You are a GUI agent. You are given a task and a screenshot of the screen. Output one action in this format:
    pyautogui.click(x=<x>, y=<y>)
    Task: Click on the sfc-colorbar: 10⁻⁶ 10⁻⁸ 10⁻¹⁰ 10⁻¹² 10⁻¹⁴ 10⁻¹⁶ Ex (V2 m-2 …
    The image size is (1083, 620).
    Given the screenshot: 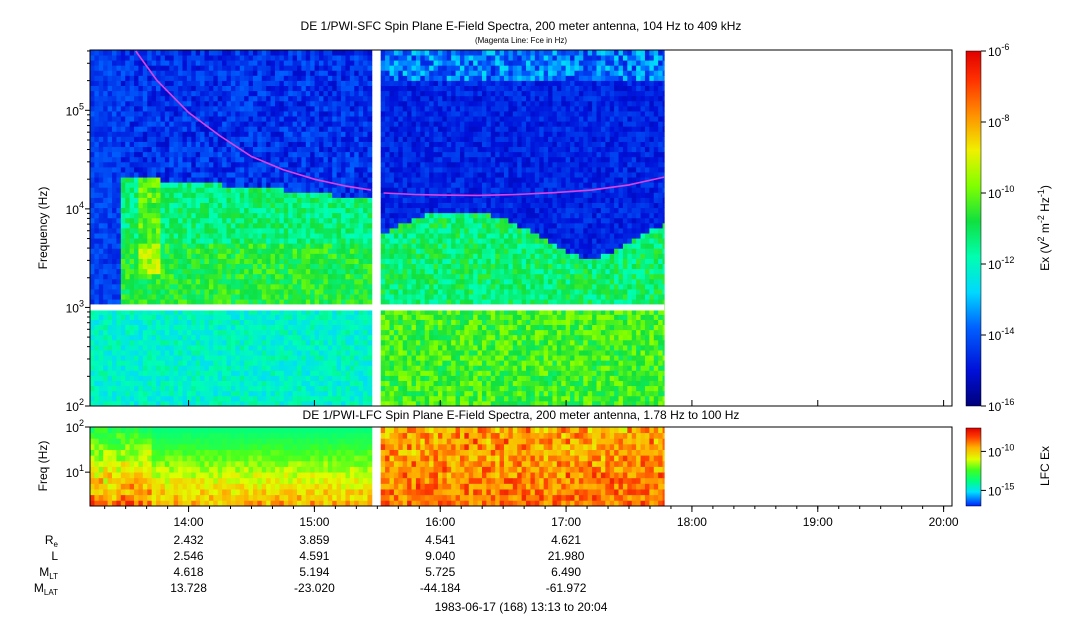 What is the action you would take?
    pyautogui.click(x=1008, y=228)
    